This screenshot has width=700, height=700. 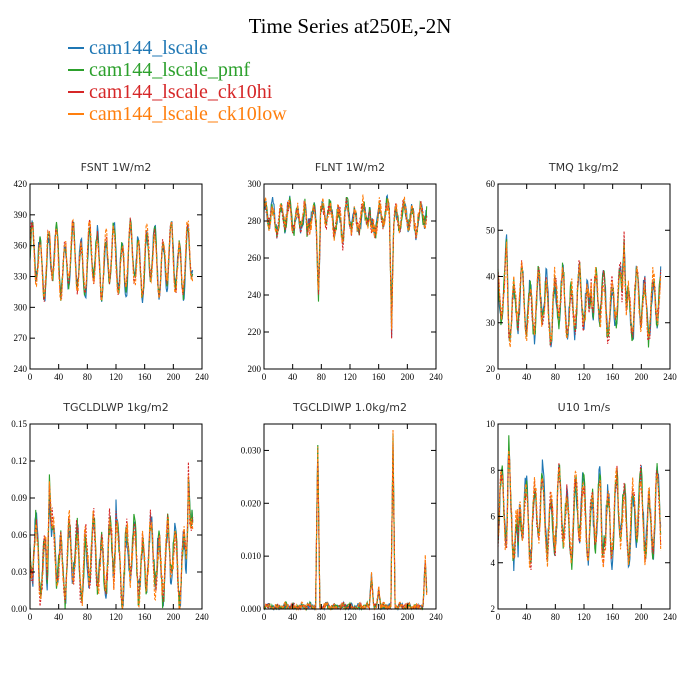 I want to click on panel-title: U10 1m/s, so click(x=584, y=407).